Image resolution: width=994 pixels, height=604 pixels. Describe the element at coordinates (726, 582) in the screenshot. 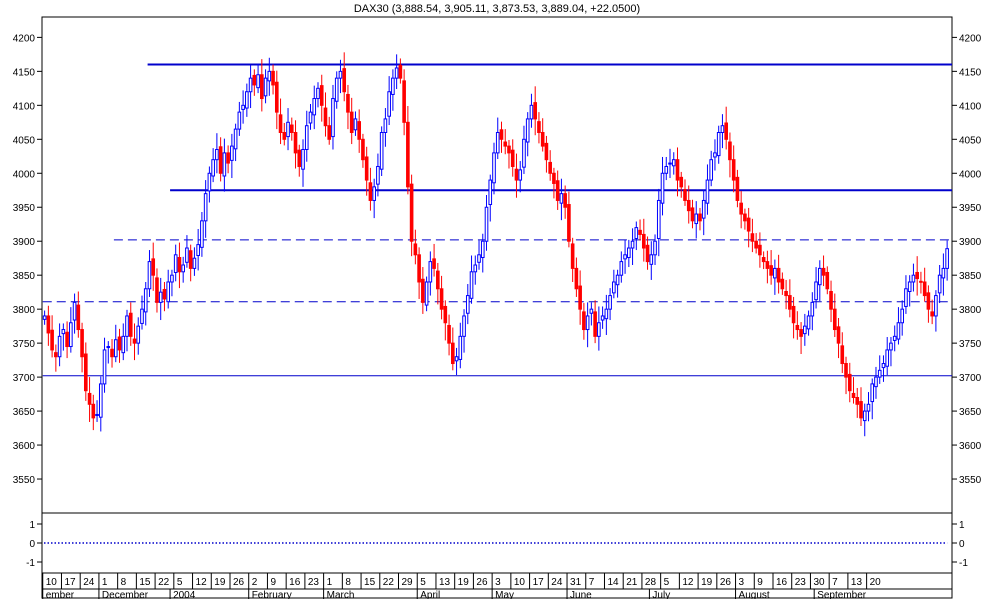

I see `x-tick-label: 26` at that location.